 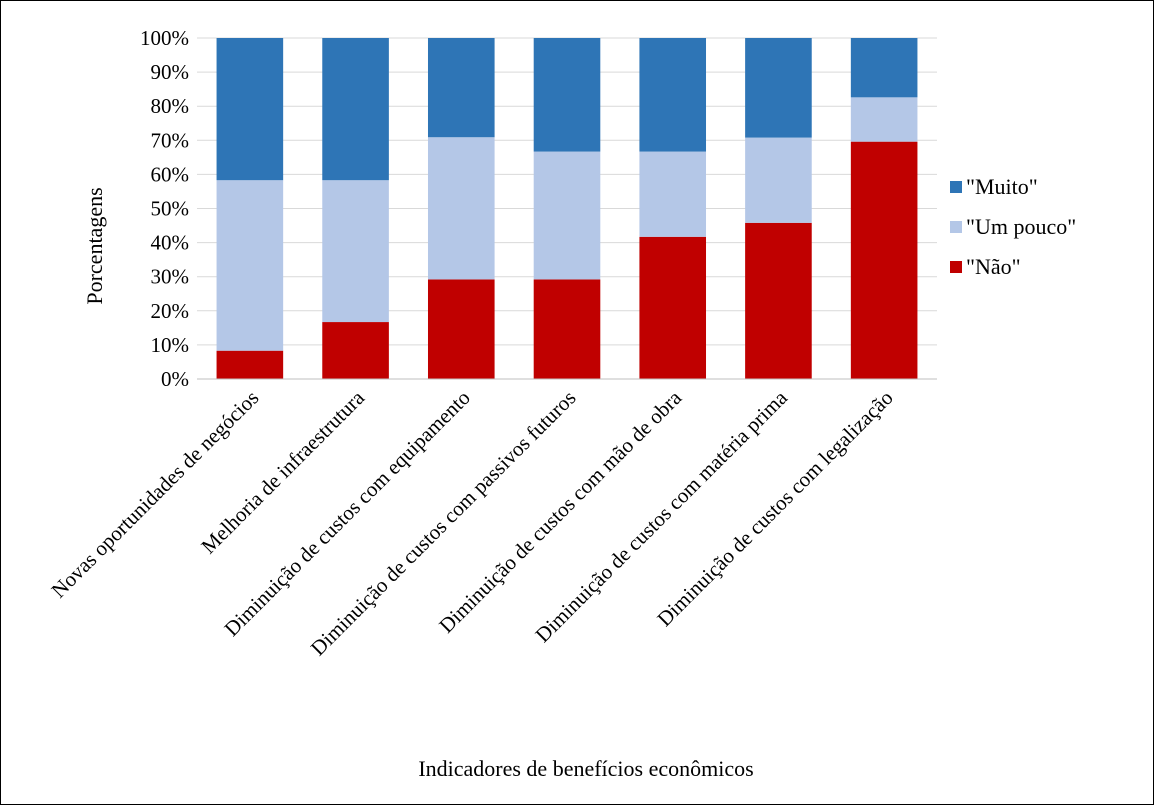 What do you see at coordinates (170, 345) in the screenshot?
I see `y-tick-label: 10%` at bounding box center [170, 345].